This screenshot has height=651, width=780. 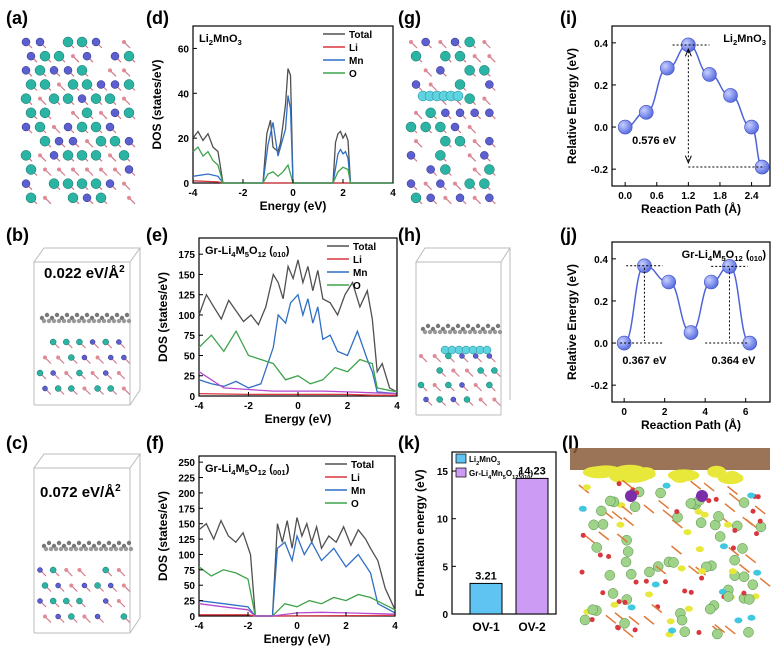 What do you see at coordinates (443, 472) in the screenshot?
I see `y-tick-label: 15` at bounding box center [443, 472].